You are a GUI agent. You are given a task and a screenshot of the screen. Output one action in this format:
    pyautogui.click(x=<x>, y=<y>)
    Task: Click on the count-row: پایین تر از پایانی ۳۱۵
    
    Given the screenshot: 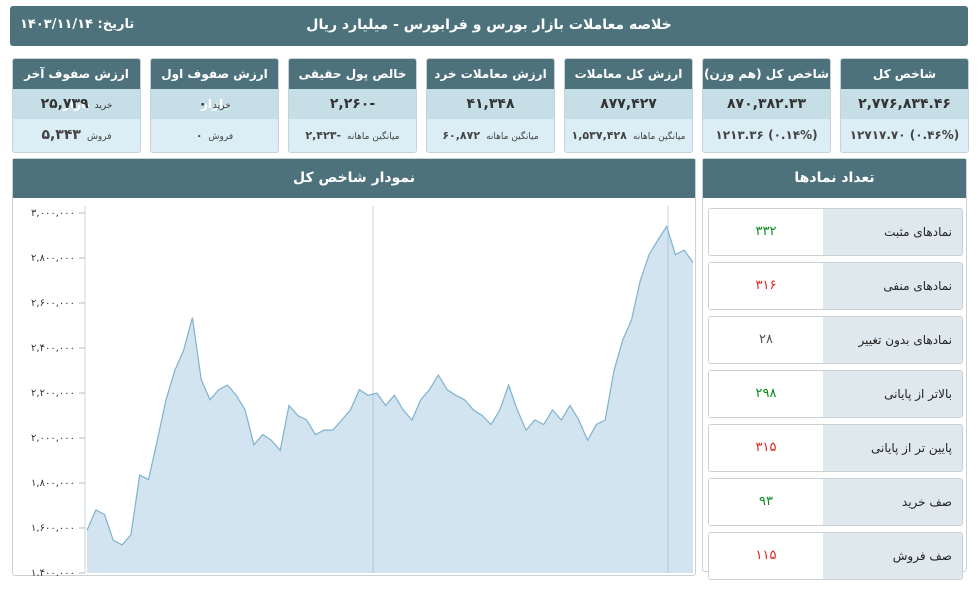 What is the action you would take?
    pyautogui.click(x=835, y=448)
    